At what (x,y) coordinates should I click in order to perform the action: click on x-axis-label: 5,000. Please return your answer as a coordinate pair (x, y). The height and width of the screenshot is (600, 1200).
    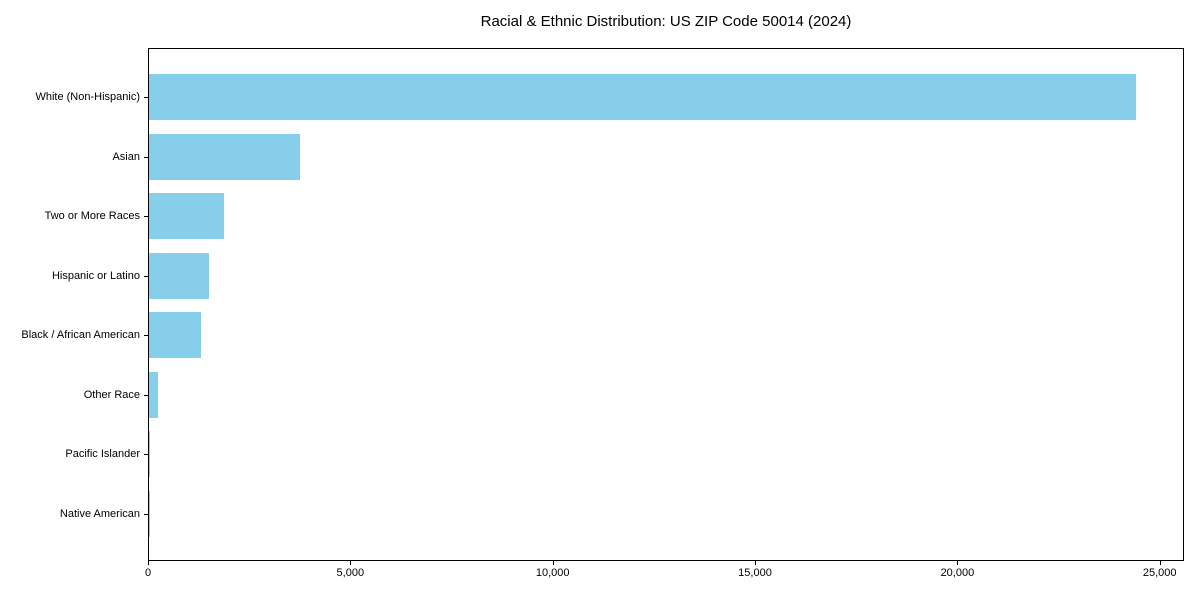
    Looking at the image, I should click on (350, 573).